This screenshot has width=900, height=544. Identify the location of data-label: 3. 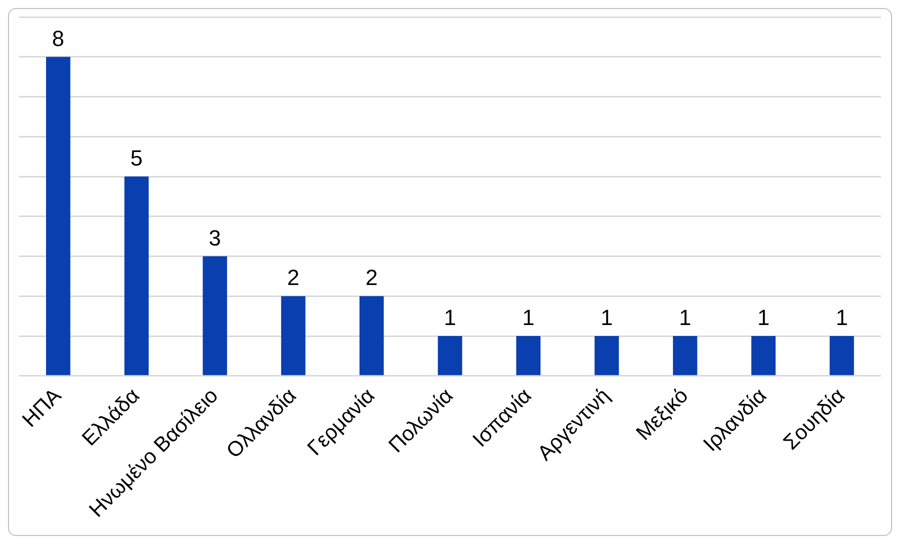
(215, 237).